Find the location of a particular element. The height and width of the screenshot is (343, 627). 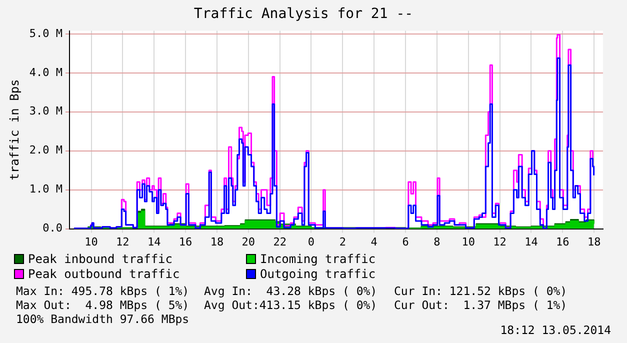

legend-label: Incoming traffic is located at coordinates (318, 259).